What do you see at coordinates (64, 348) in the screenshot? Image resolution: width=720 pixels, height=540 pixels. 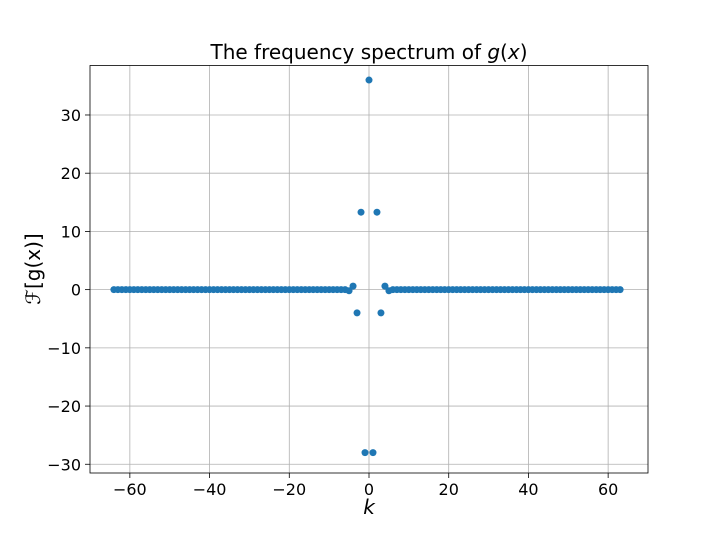 I see `y-tick-label: −10` at bounding box center [64, 348].